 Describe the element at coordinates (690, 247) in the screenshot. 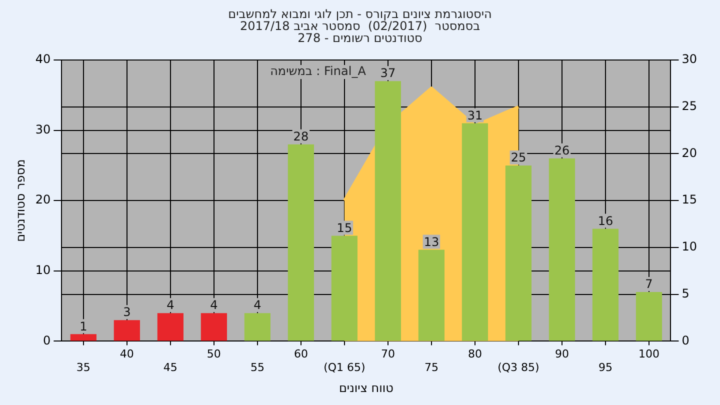

I see `y2-tick-label: 10` at that location.